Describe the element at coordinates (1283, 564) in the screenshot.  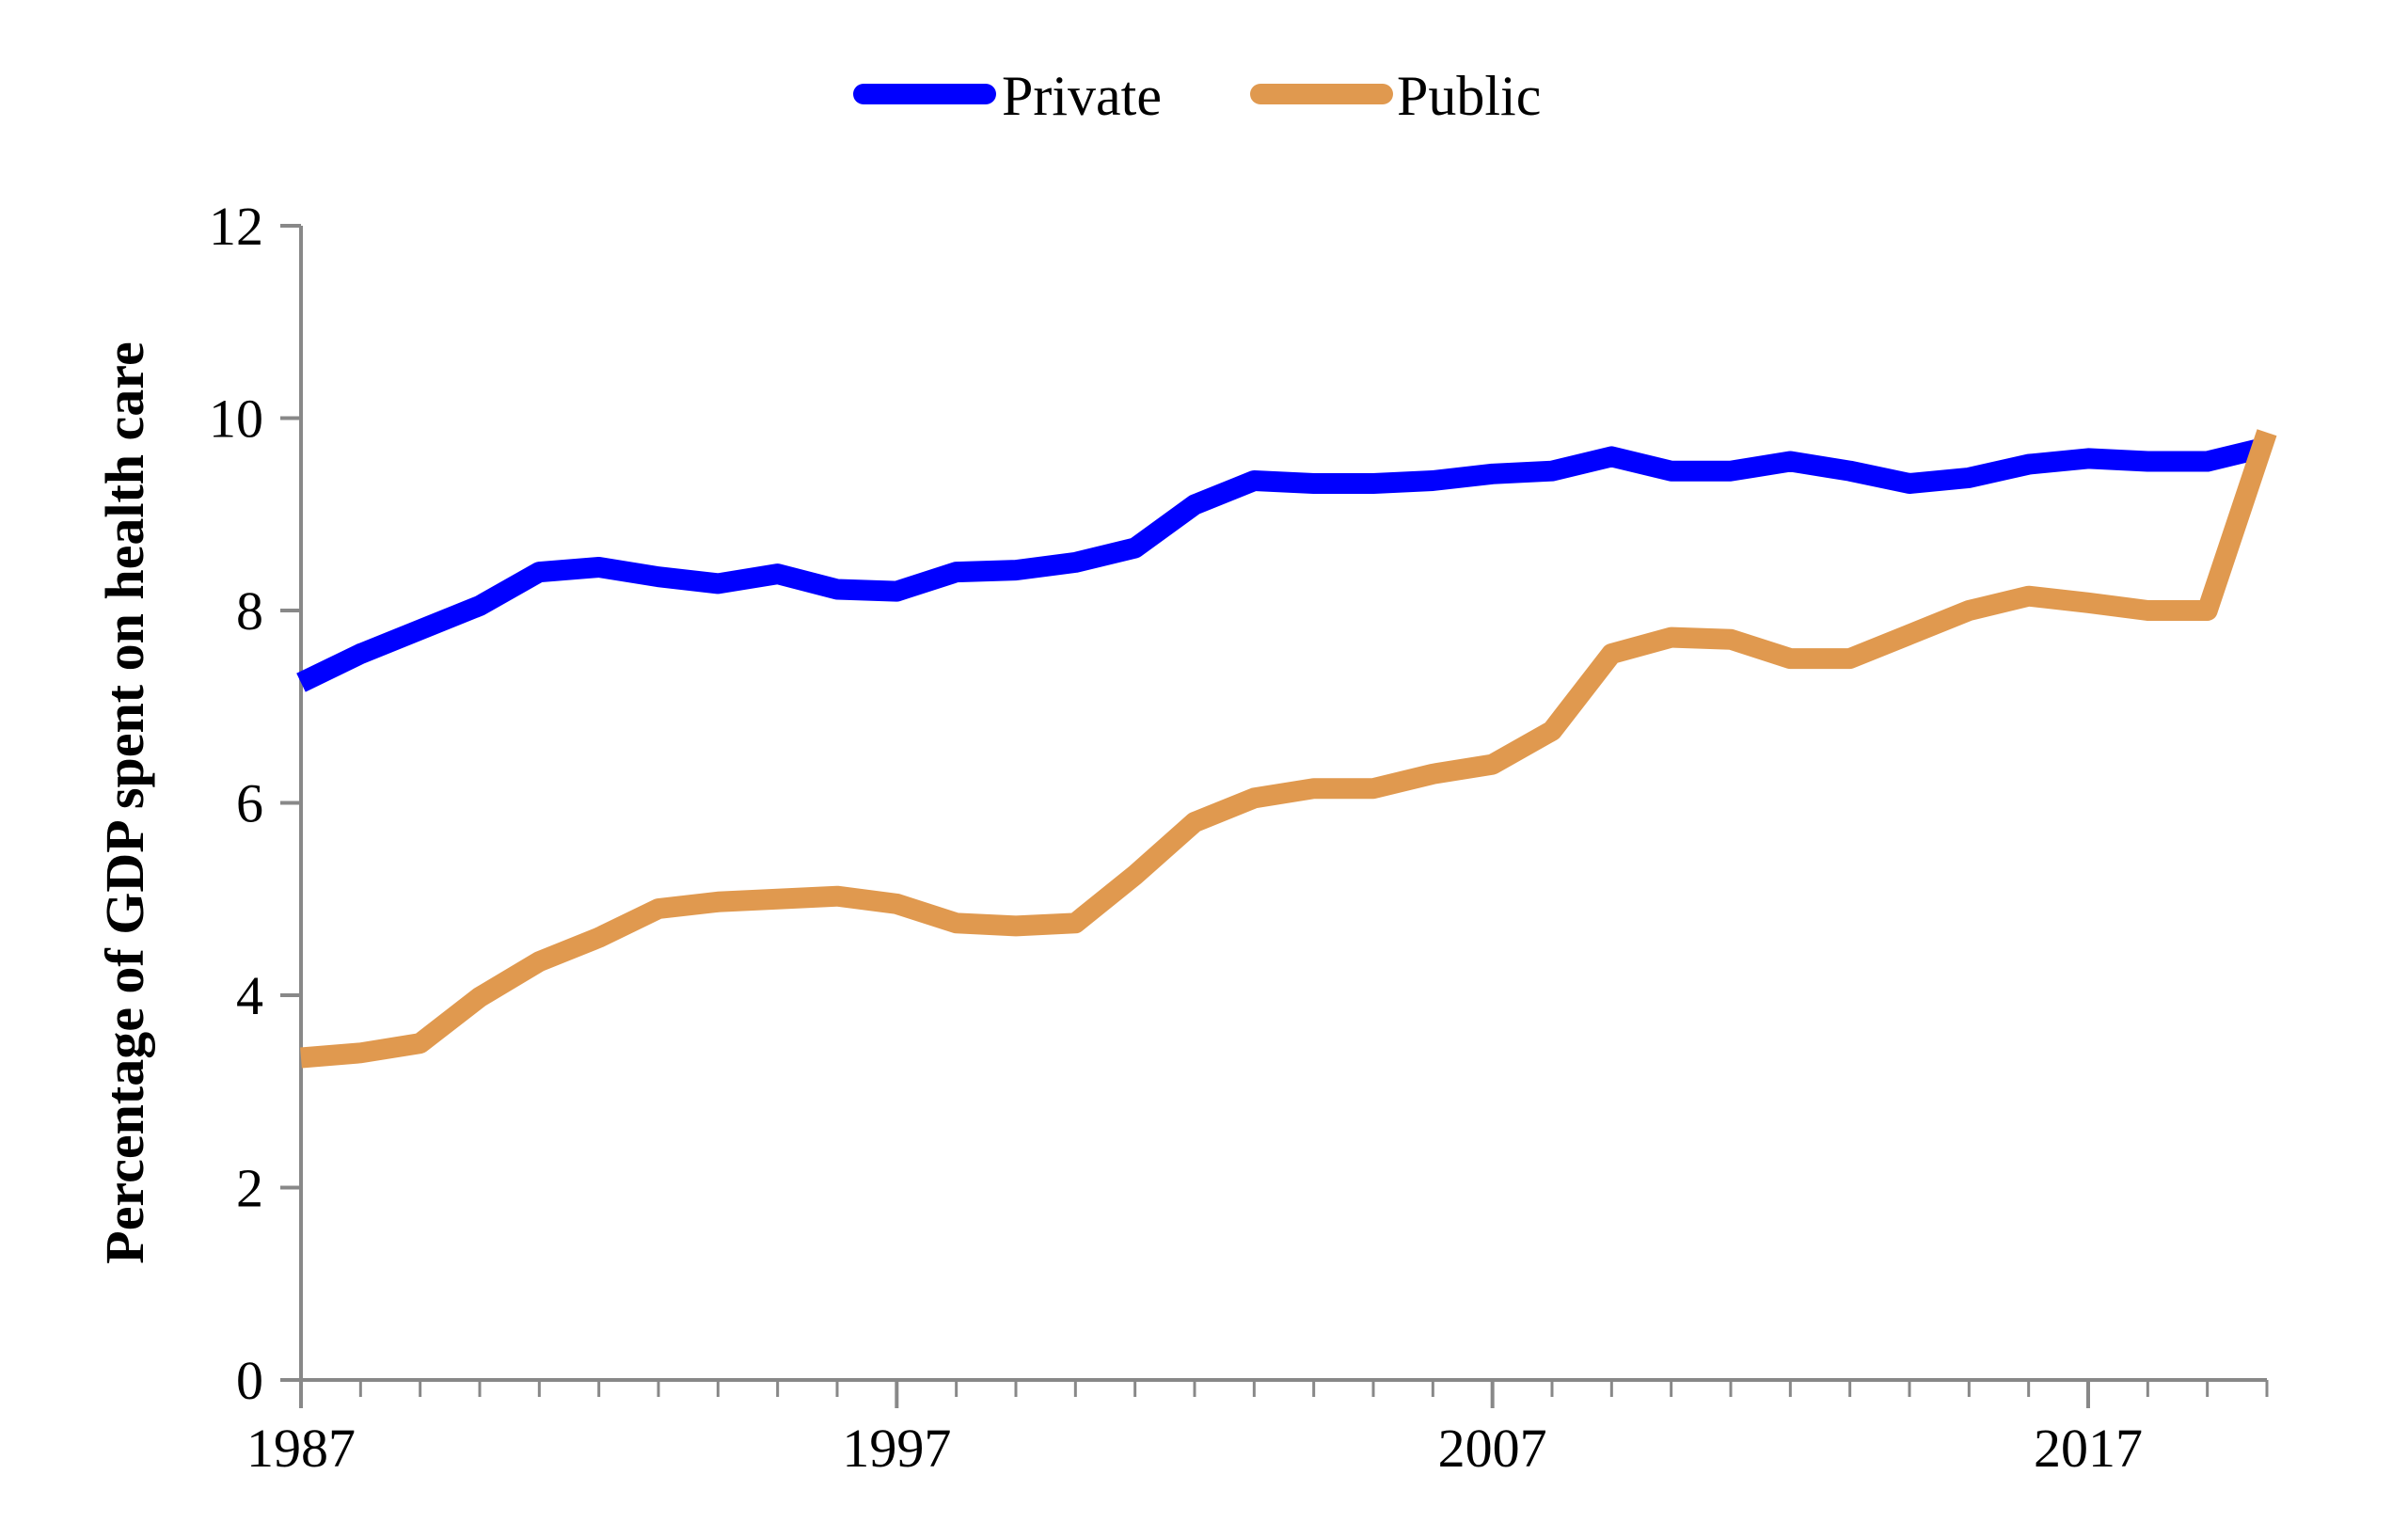
I see `series-line-private` at that location.